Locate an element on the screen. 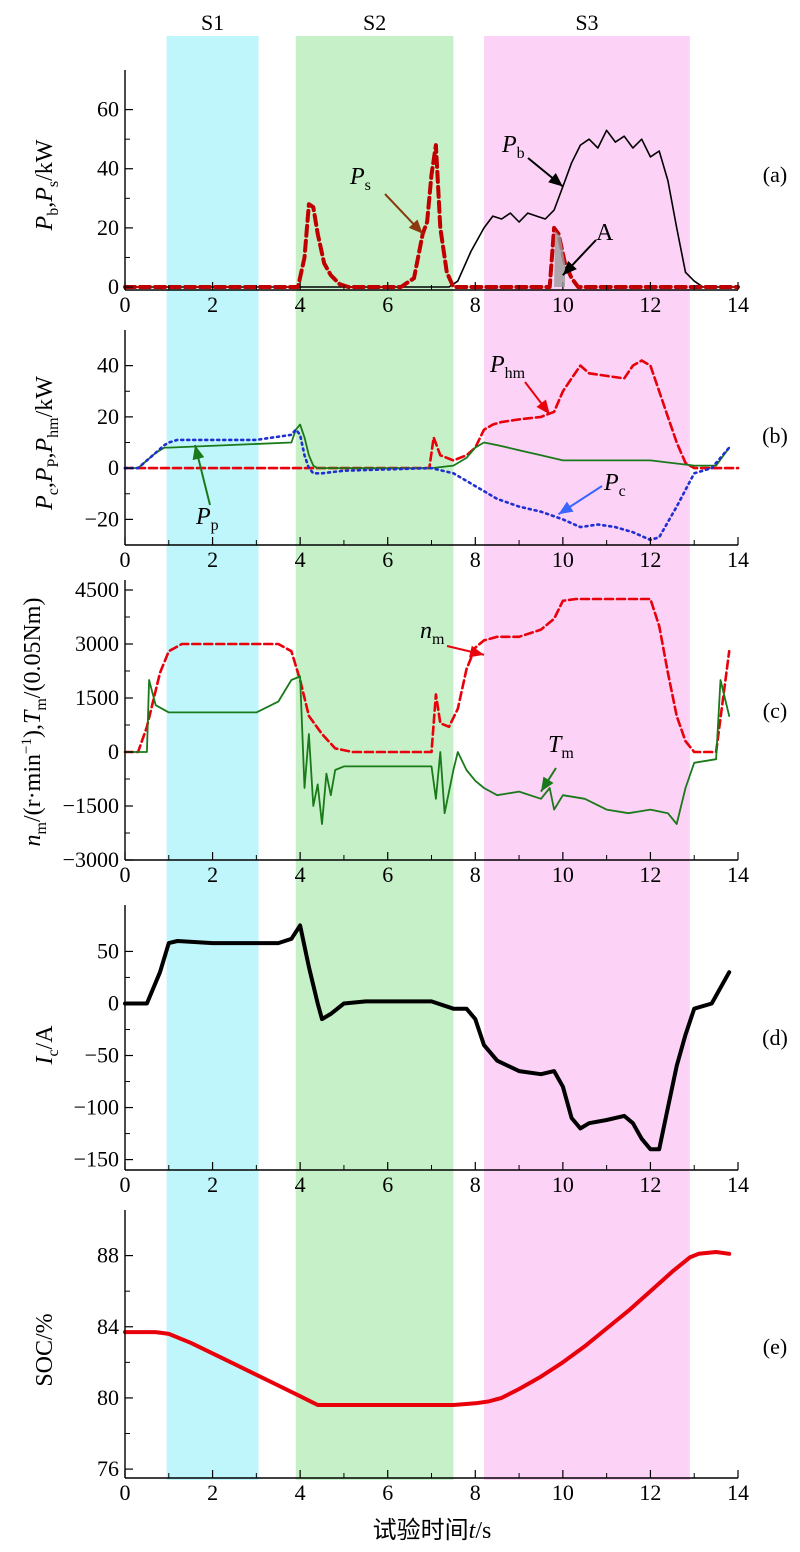 This screenshot has width=800, height=1552. ylabel-c: nm/(r·min−1),Tm/(0.05Nm) is located at coordinates (34, 722).